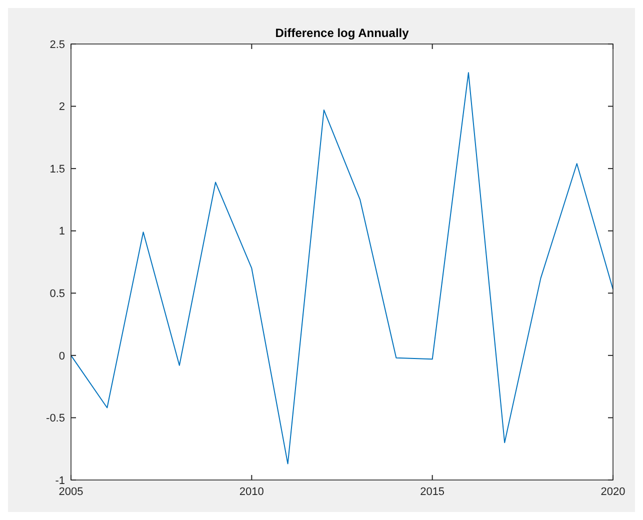 This screenshot has height=520, width=643. Describe the element at coordinates (432, 492) in the screenshot. I see `x-tick-label: 2015` at that location.